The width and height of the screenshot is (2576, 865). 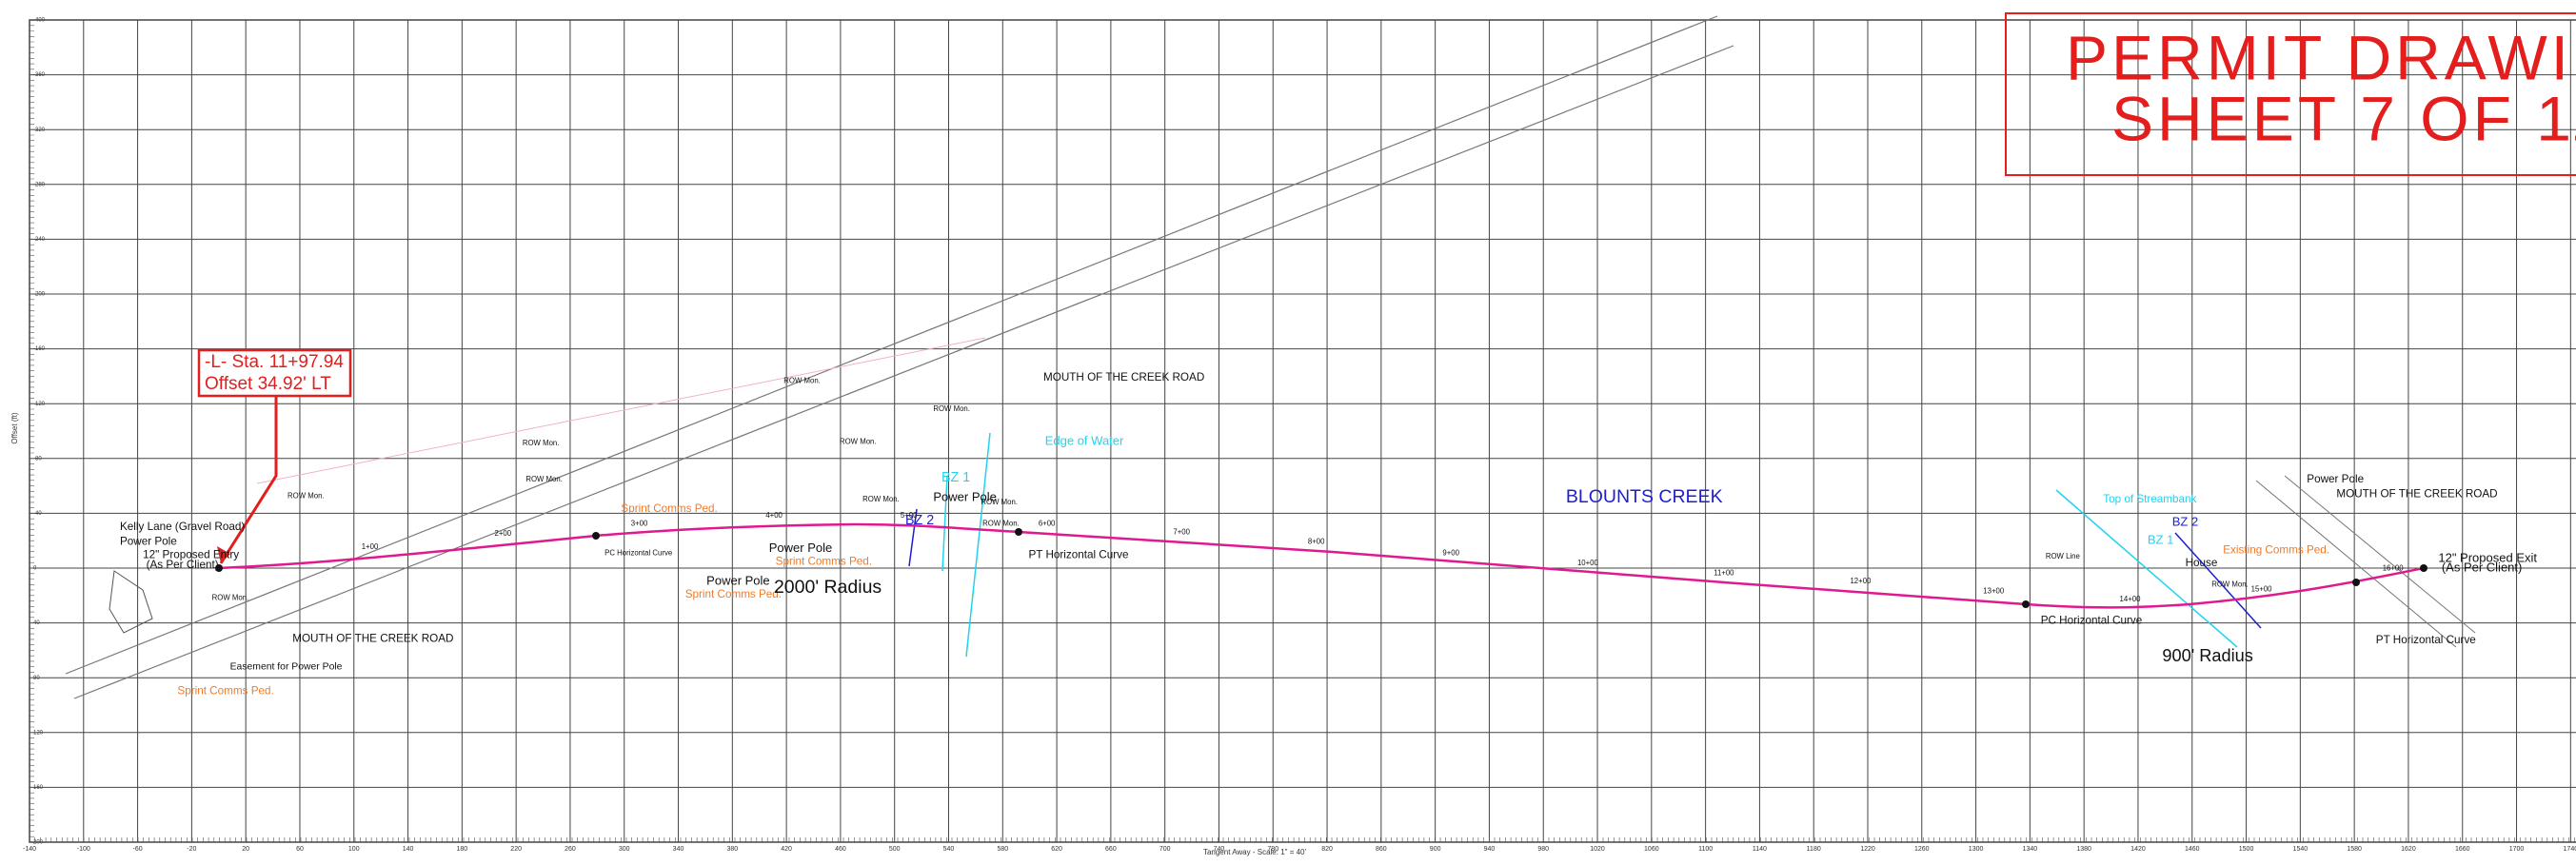 What do you see at coordinates (2149, 499) in the screenshot?
I see `annotation: Top of Streambank` at bounding box center [2149, 499].